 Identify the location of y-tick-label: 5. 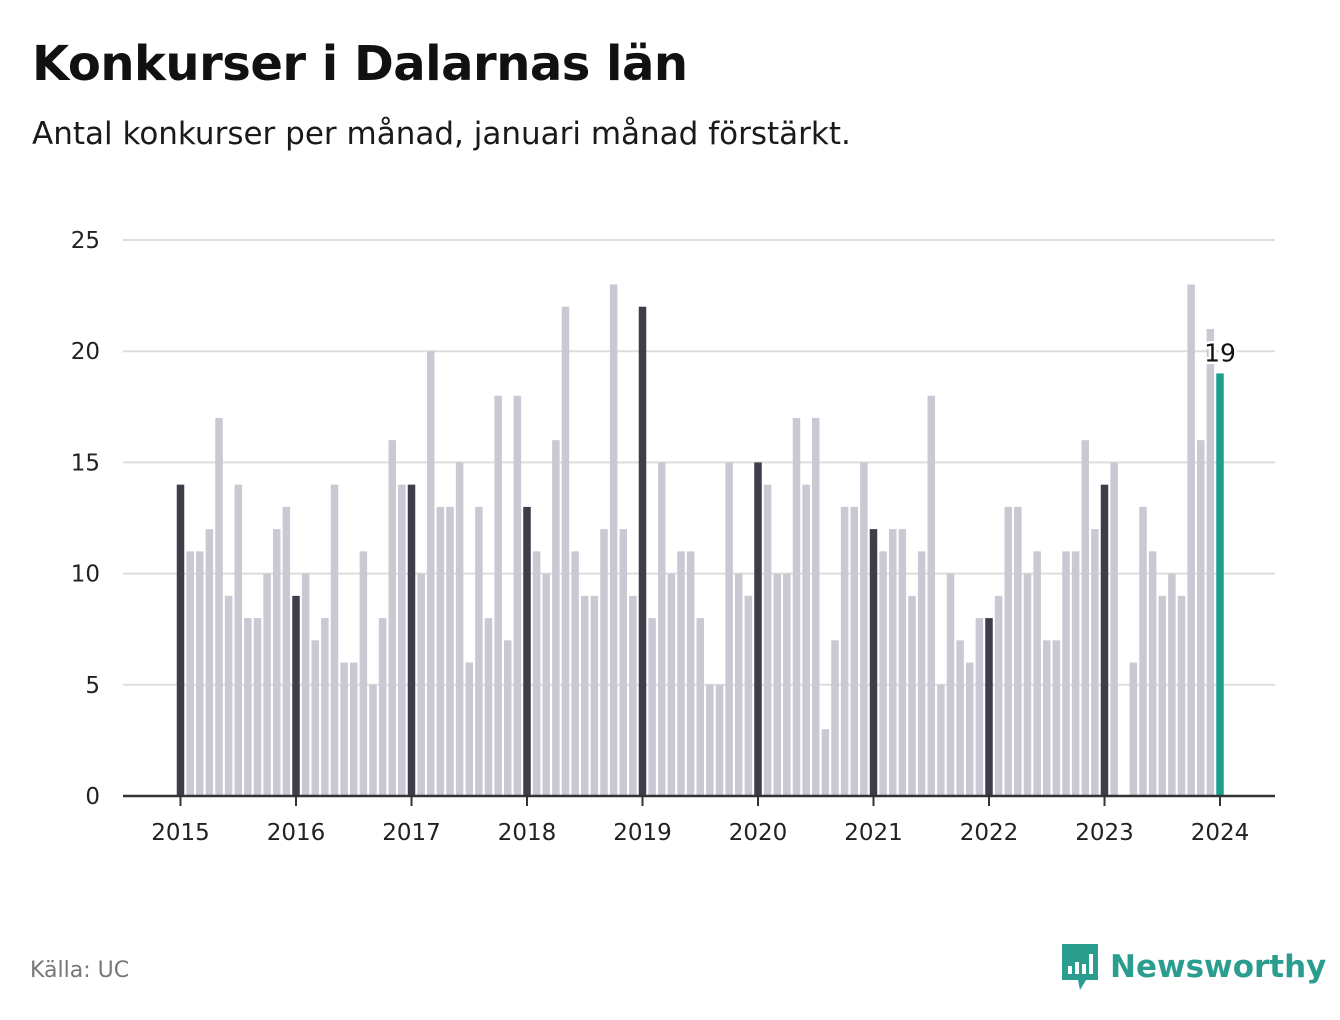
(92, 686).